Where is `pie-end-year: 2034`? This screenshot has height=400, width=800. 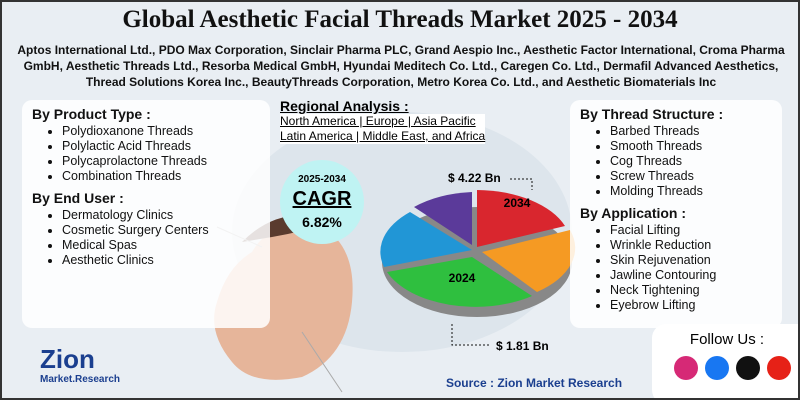
pie-end-year: 2034 is located at coordinates (517, 203).